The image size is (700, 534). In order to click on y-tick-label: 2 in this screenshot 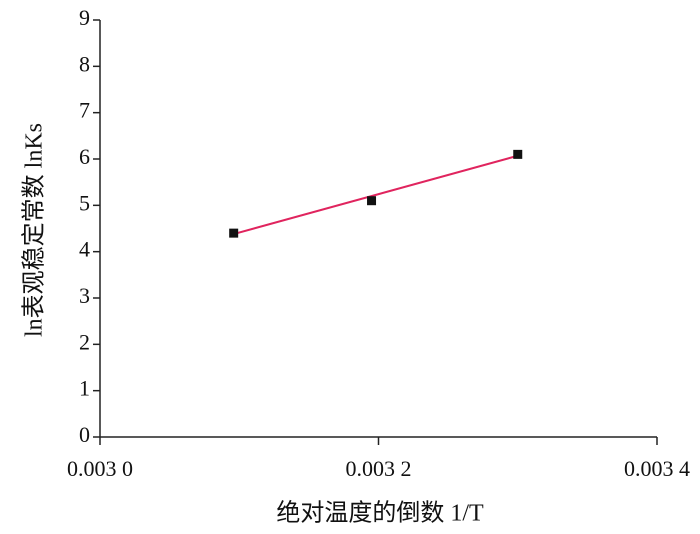, I will do `click(84, 341)`.